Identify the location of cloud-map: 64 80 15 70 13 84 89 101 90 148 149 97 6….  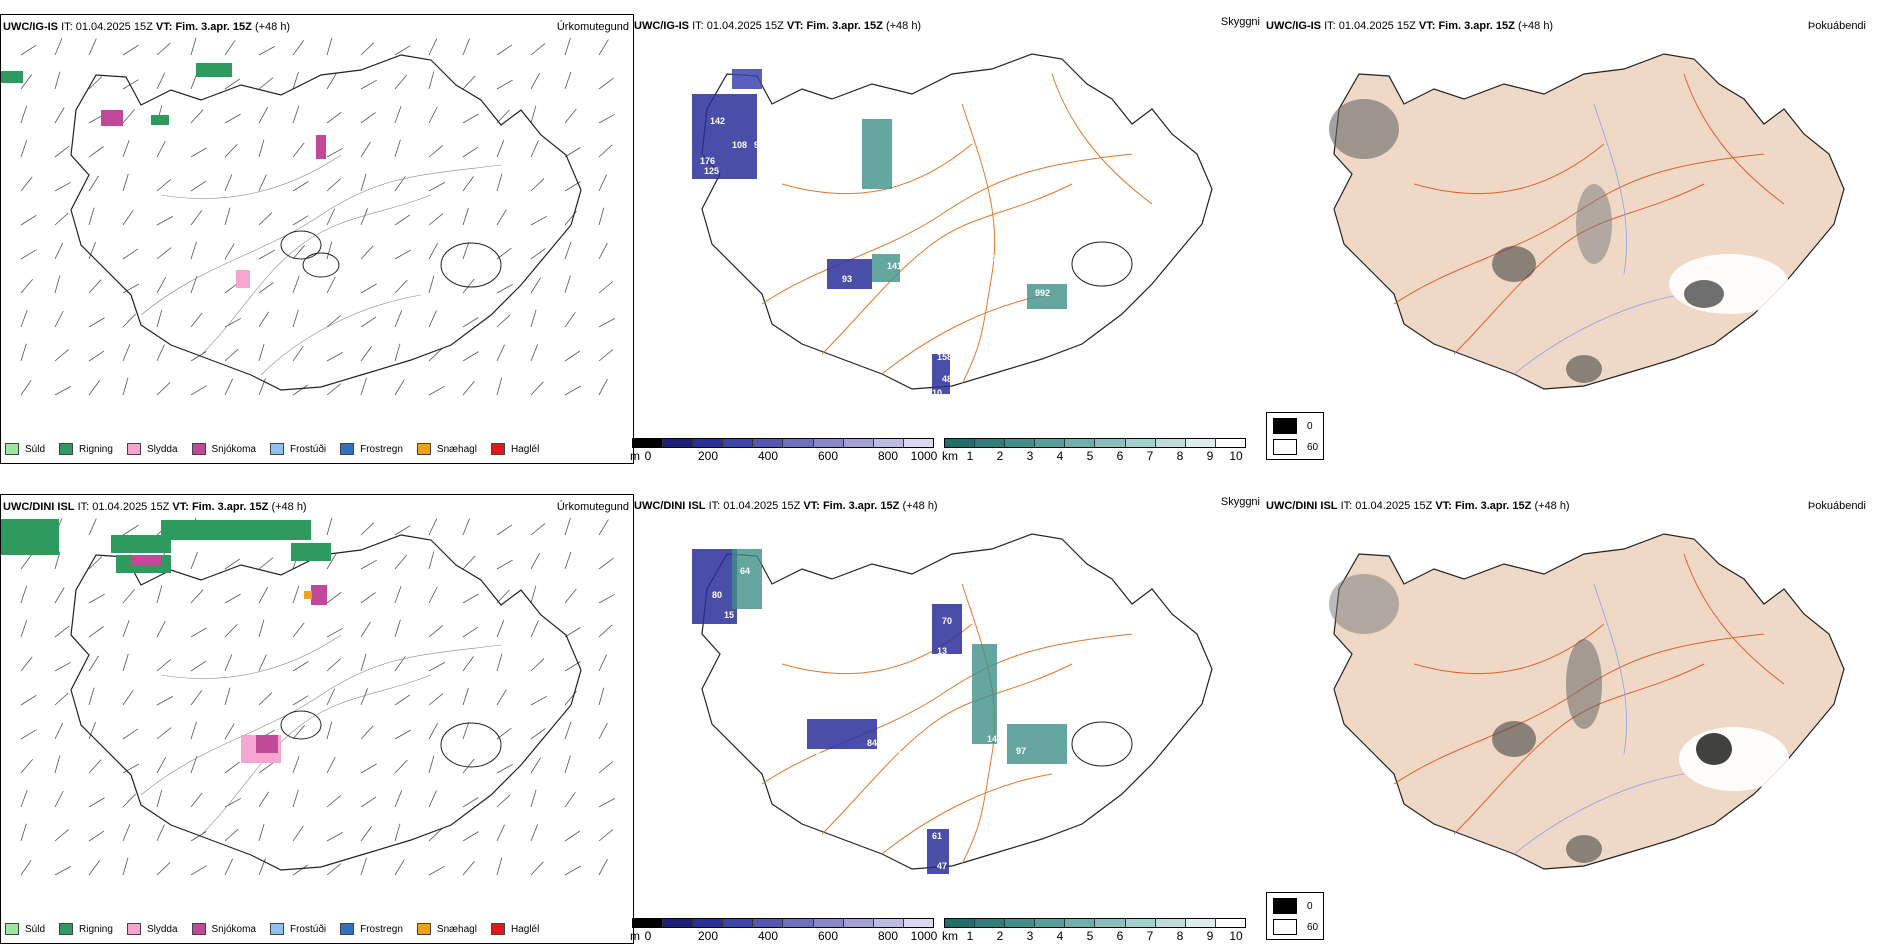
(952, 703).